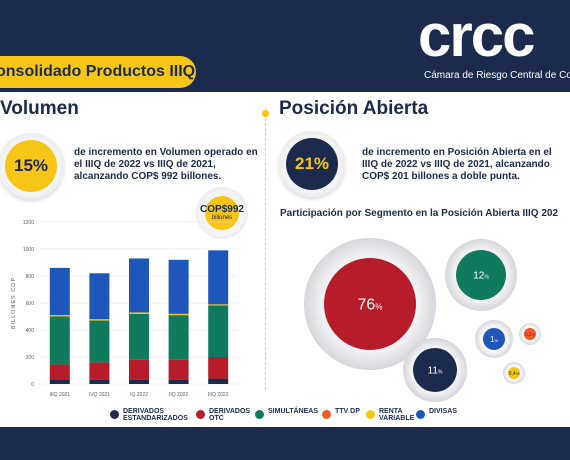 This screenshot has height=460, width=570. What do you see at coordinates (354, 108) in the screenshot?
I see `posicion-title: Posición Abierta` at bounding box center [354, 108].